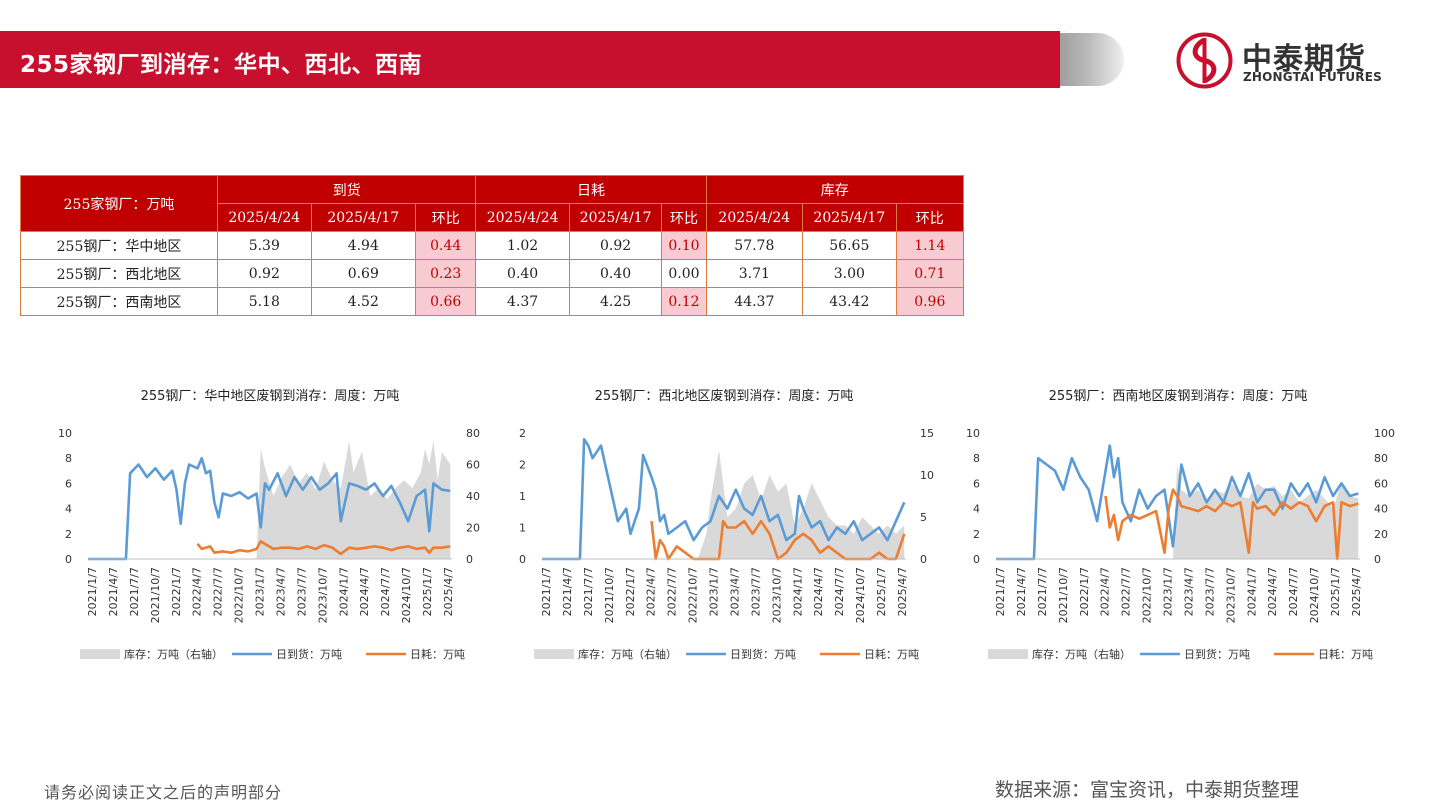 This screenshot has width=1440, height=810. What do you see at coordinates (754, 301) in the screenshot?
I see `table-cell: 44.37` at bounding box center [754, 301].